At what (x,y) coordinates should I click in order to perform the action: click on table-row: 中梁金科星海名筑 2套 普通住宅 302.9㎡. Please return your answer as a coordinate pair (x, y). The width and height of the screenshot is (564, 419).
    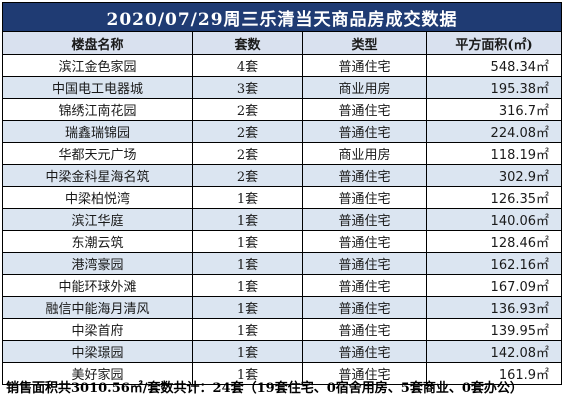
    Looking at the image, I should click on (282, 175).